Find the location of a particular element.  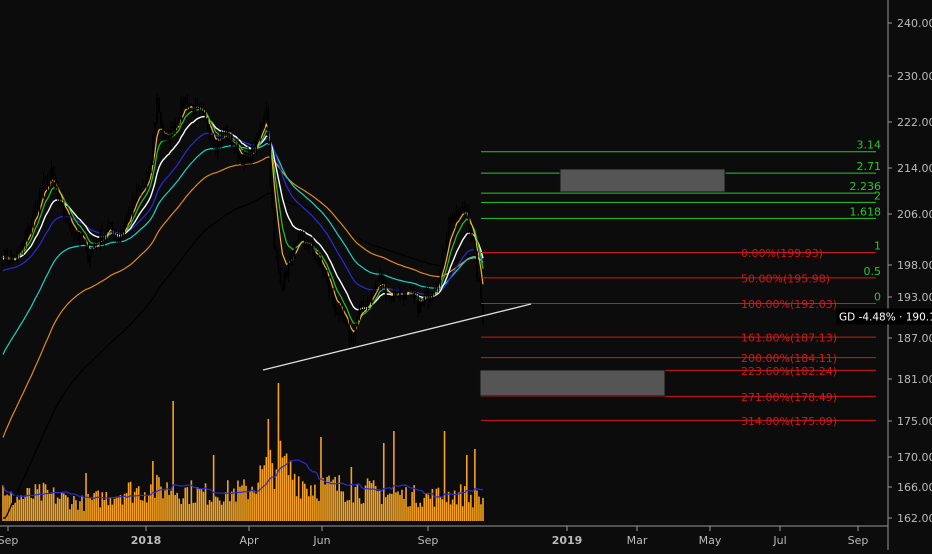

volume-layer is located at coordinates (243, 452).